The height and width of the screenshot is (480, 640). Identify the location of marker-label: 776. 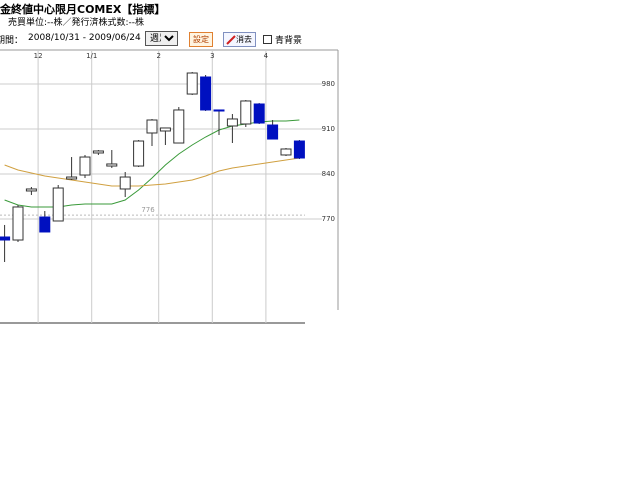
(148, 210).